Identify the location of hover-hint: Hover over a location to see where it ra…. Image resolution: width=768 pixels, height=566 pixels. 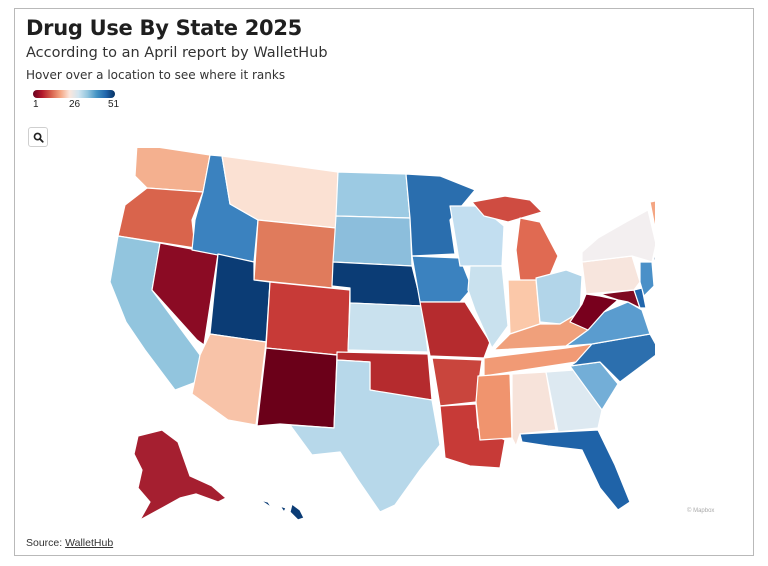
(156, 75).